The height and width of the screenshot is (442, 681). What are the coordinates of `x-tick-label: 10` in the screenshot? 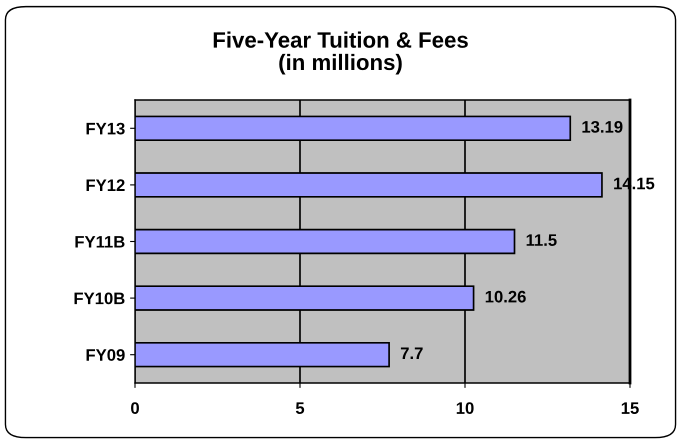 It's located at (465, 408).